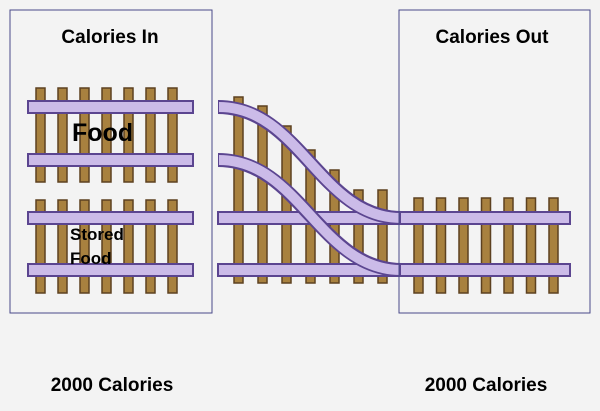  What do you see at coordinates (97, 246) in the screenshot?
I see `stored-food-label: Stored Food` at bounding box center [97, 246].